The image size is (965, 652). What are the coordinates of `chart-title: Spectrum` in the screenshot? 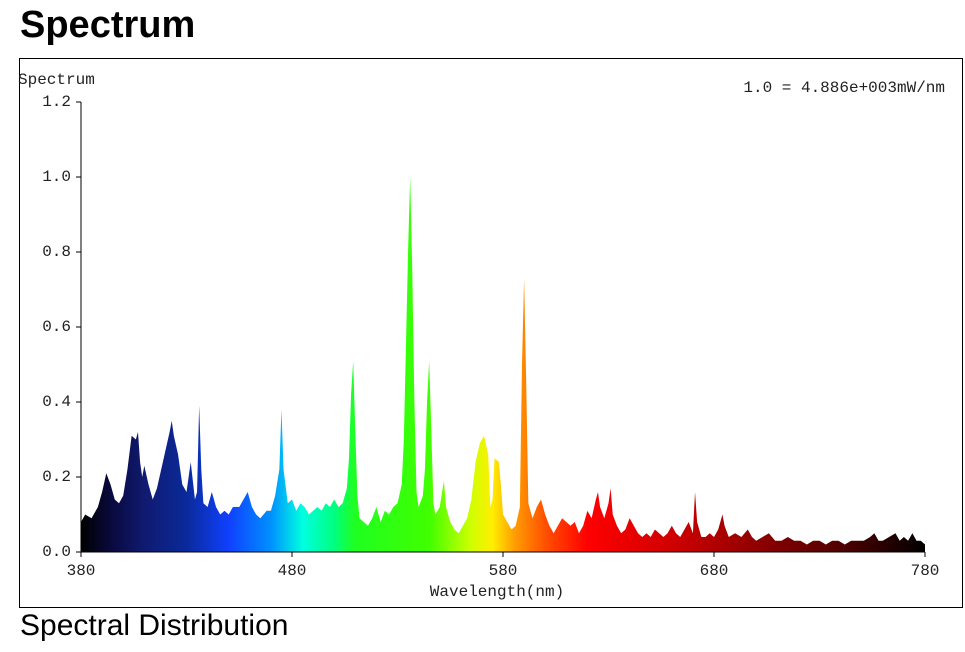 It's located at (56, 80).